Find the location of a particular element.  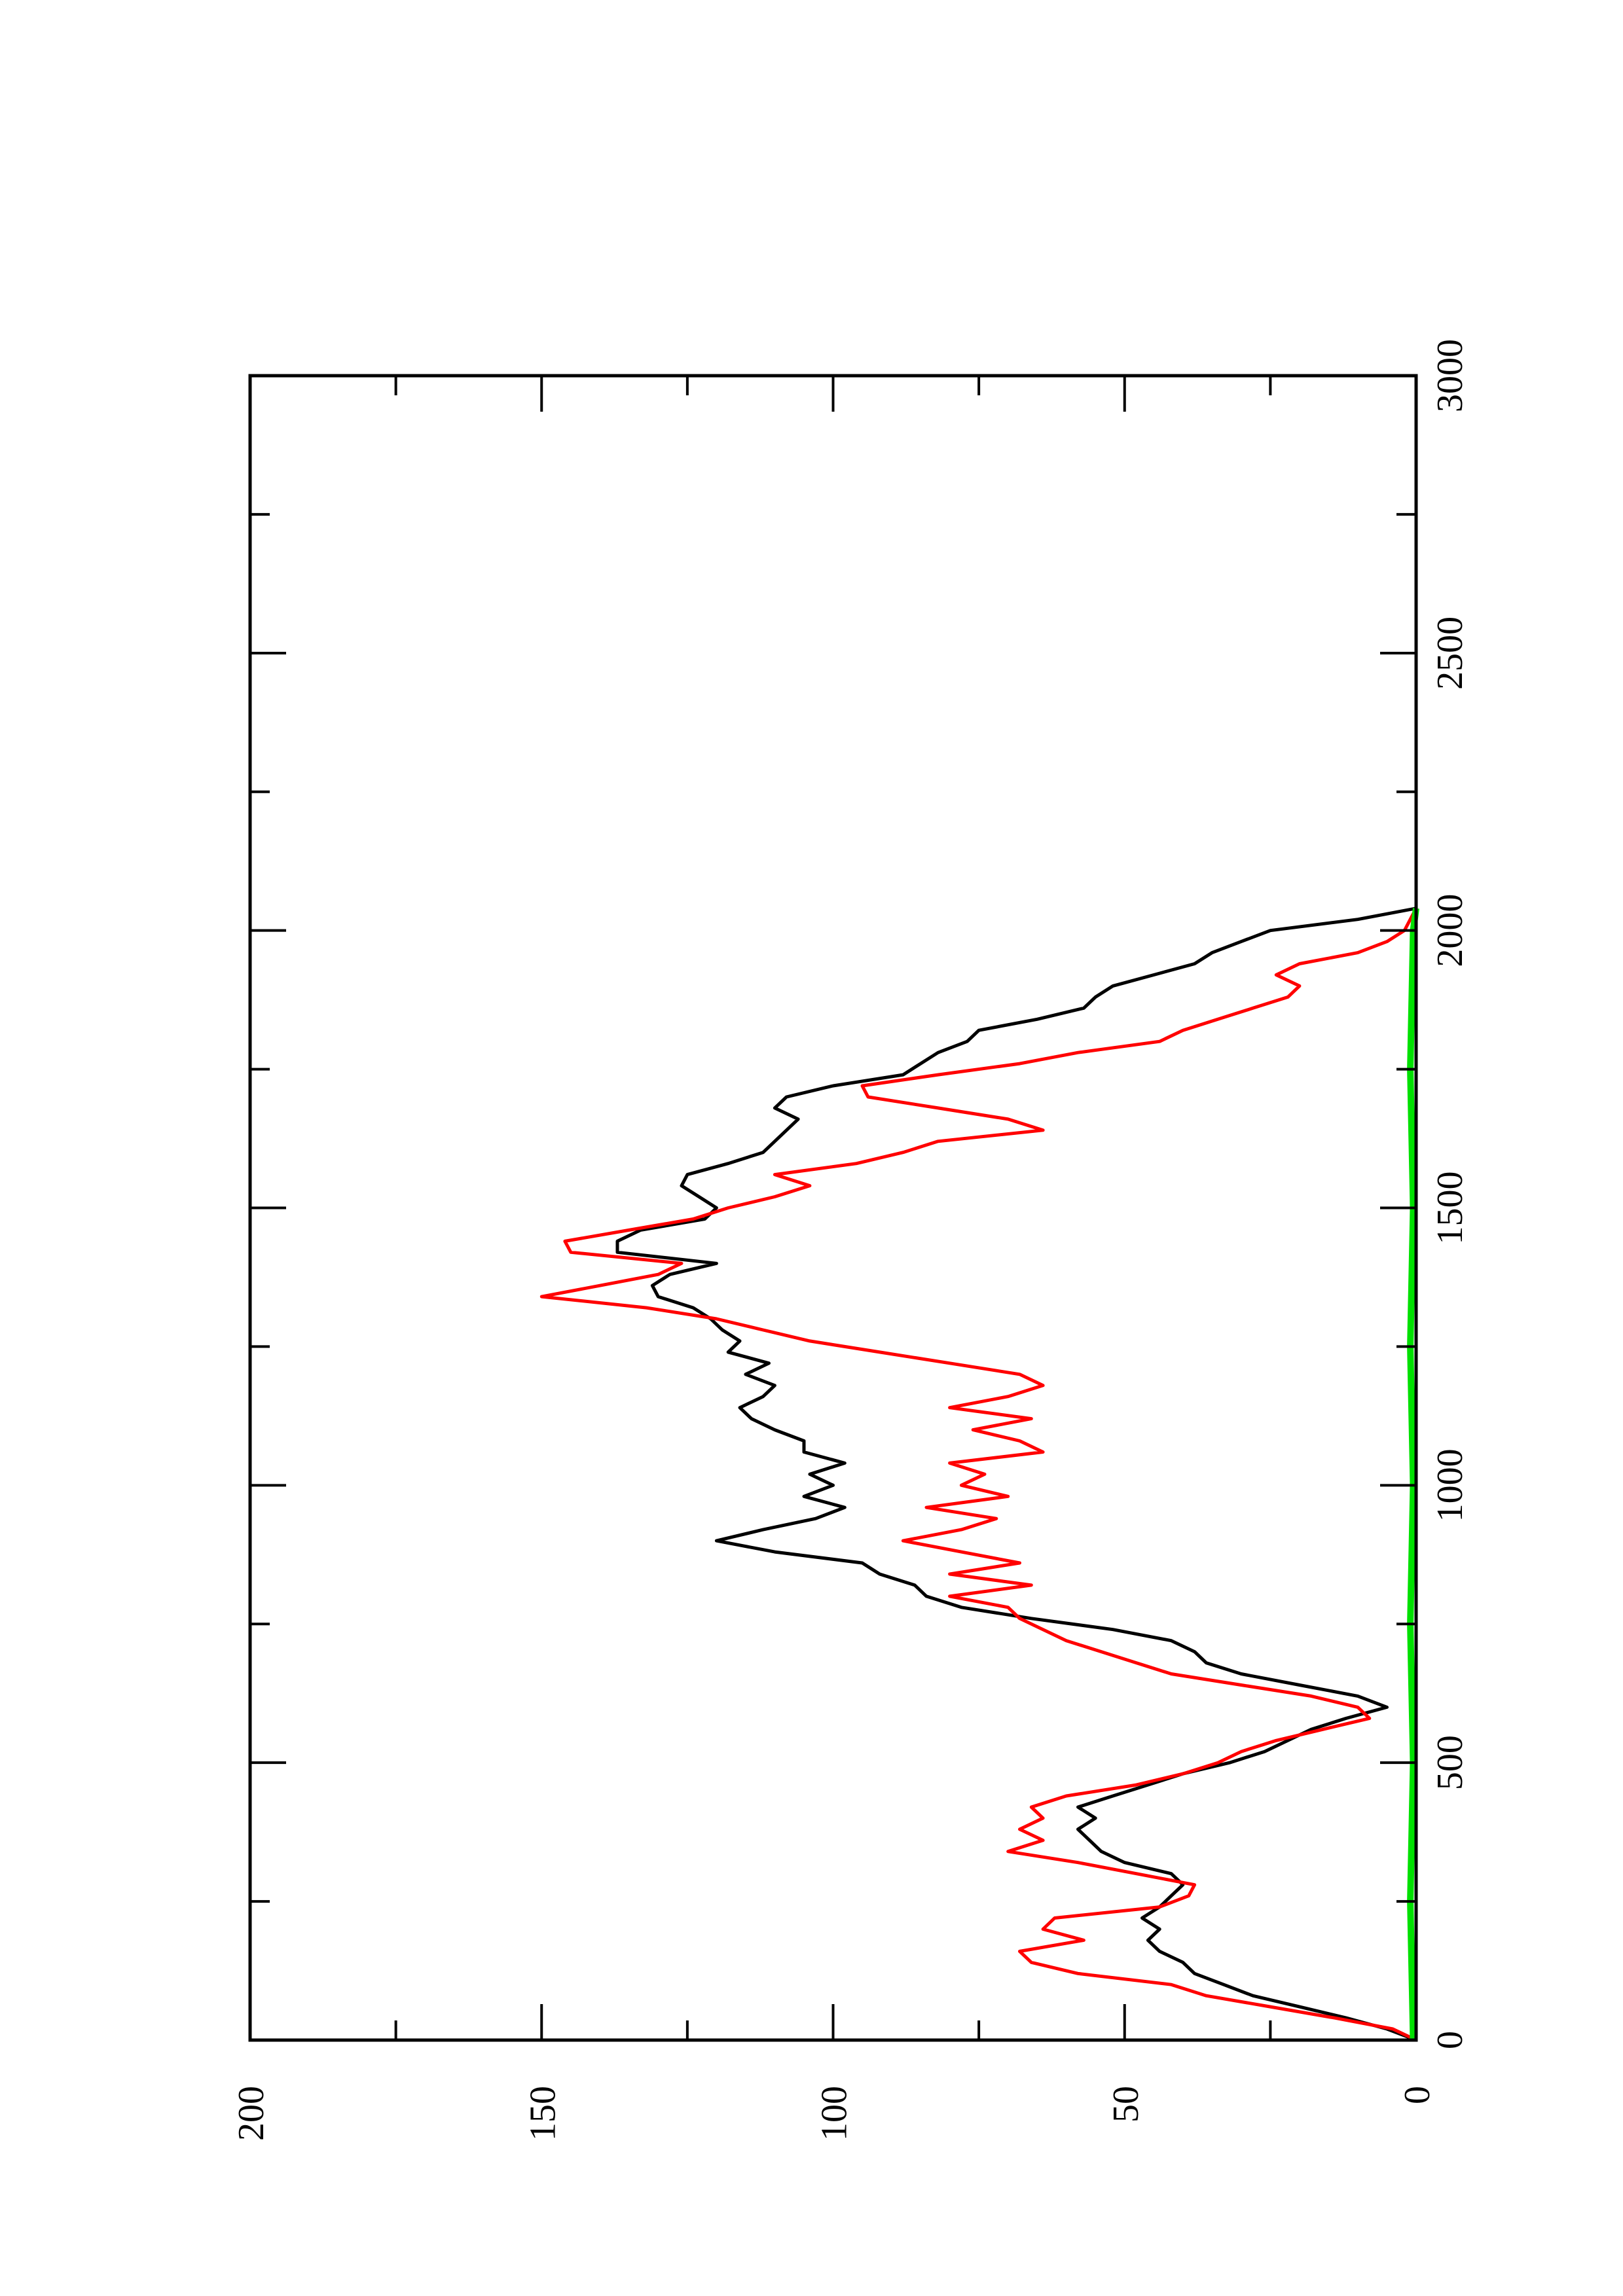

x-tick-label: 2000 is located at coordinates (1450, 930).